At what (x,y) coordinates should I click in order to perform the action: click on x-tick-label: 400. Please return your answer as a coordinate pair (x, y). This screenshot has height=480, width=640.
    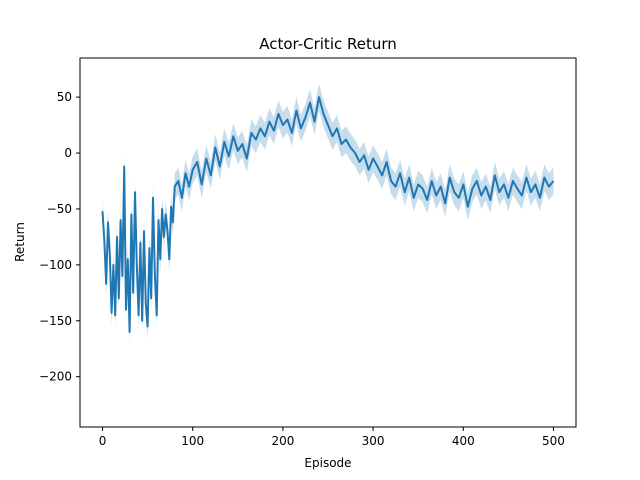
    Looking at the image, I should click on (463, 441).